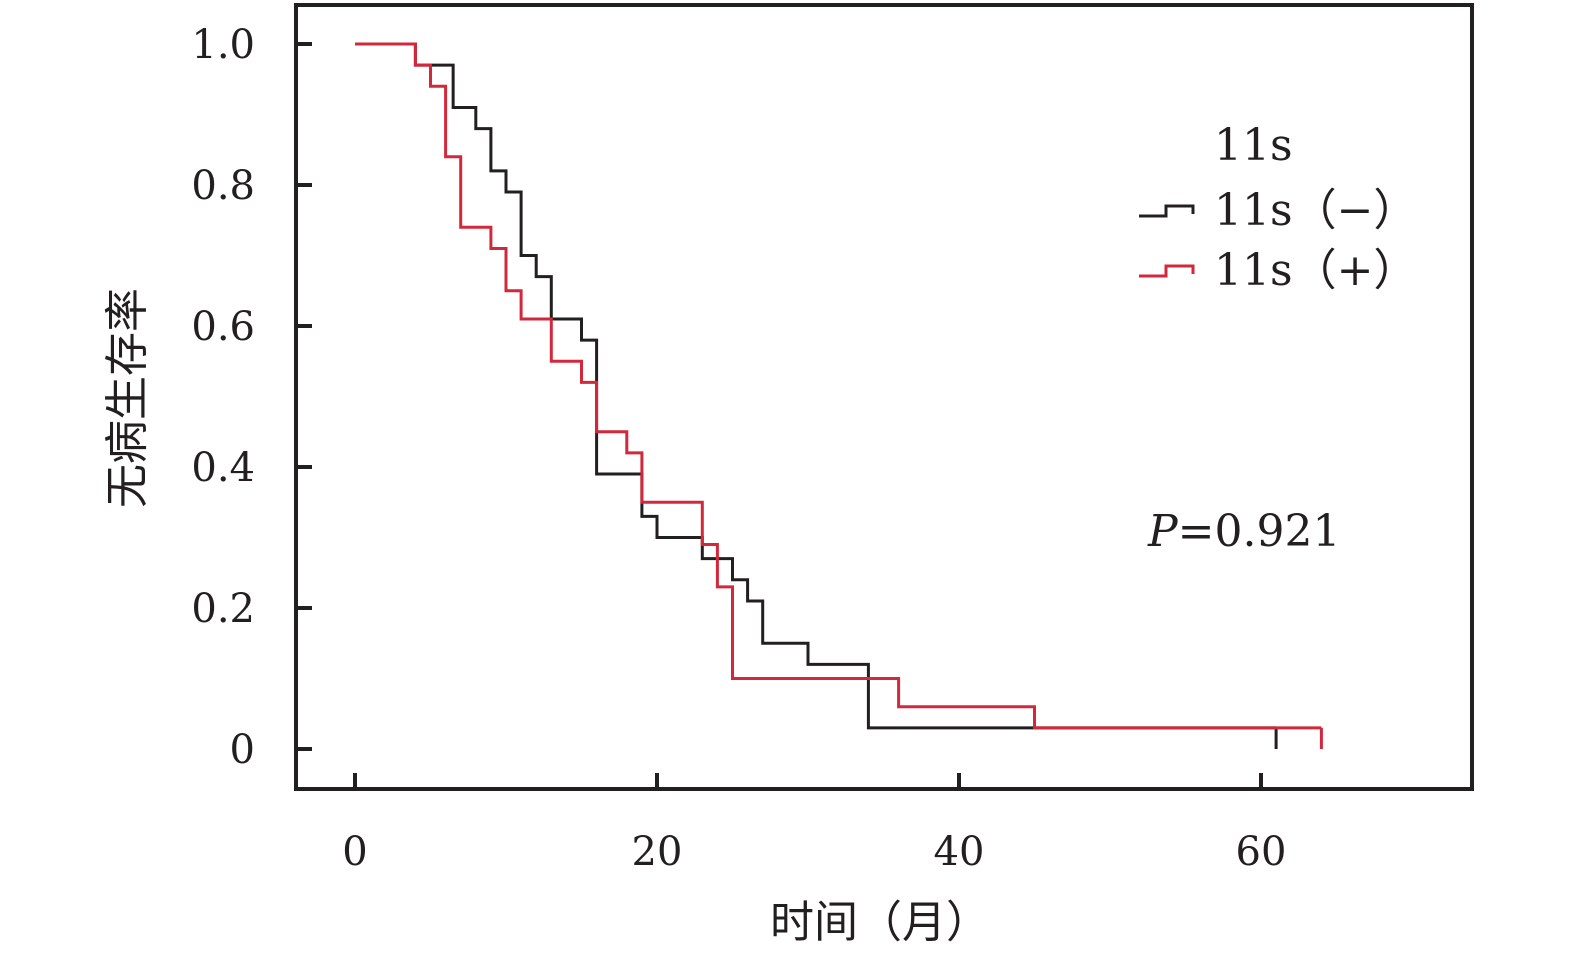 This screenshot has height=965, width=1575. I want to click on legend-title: 11s, so click(1253, 145).